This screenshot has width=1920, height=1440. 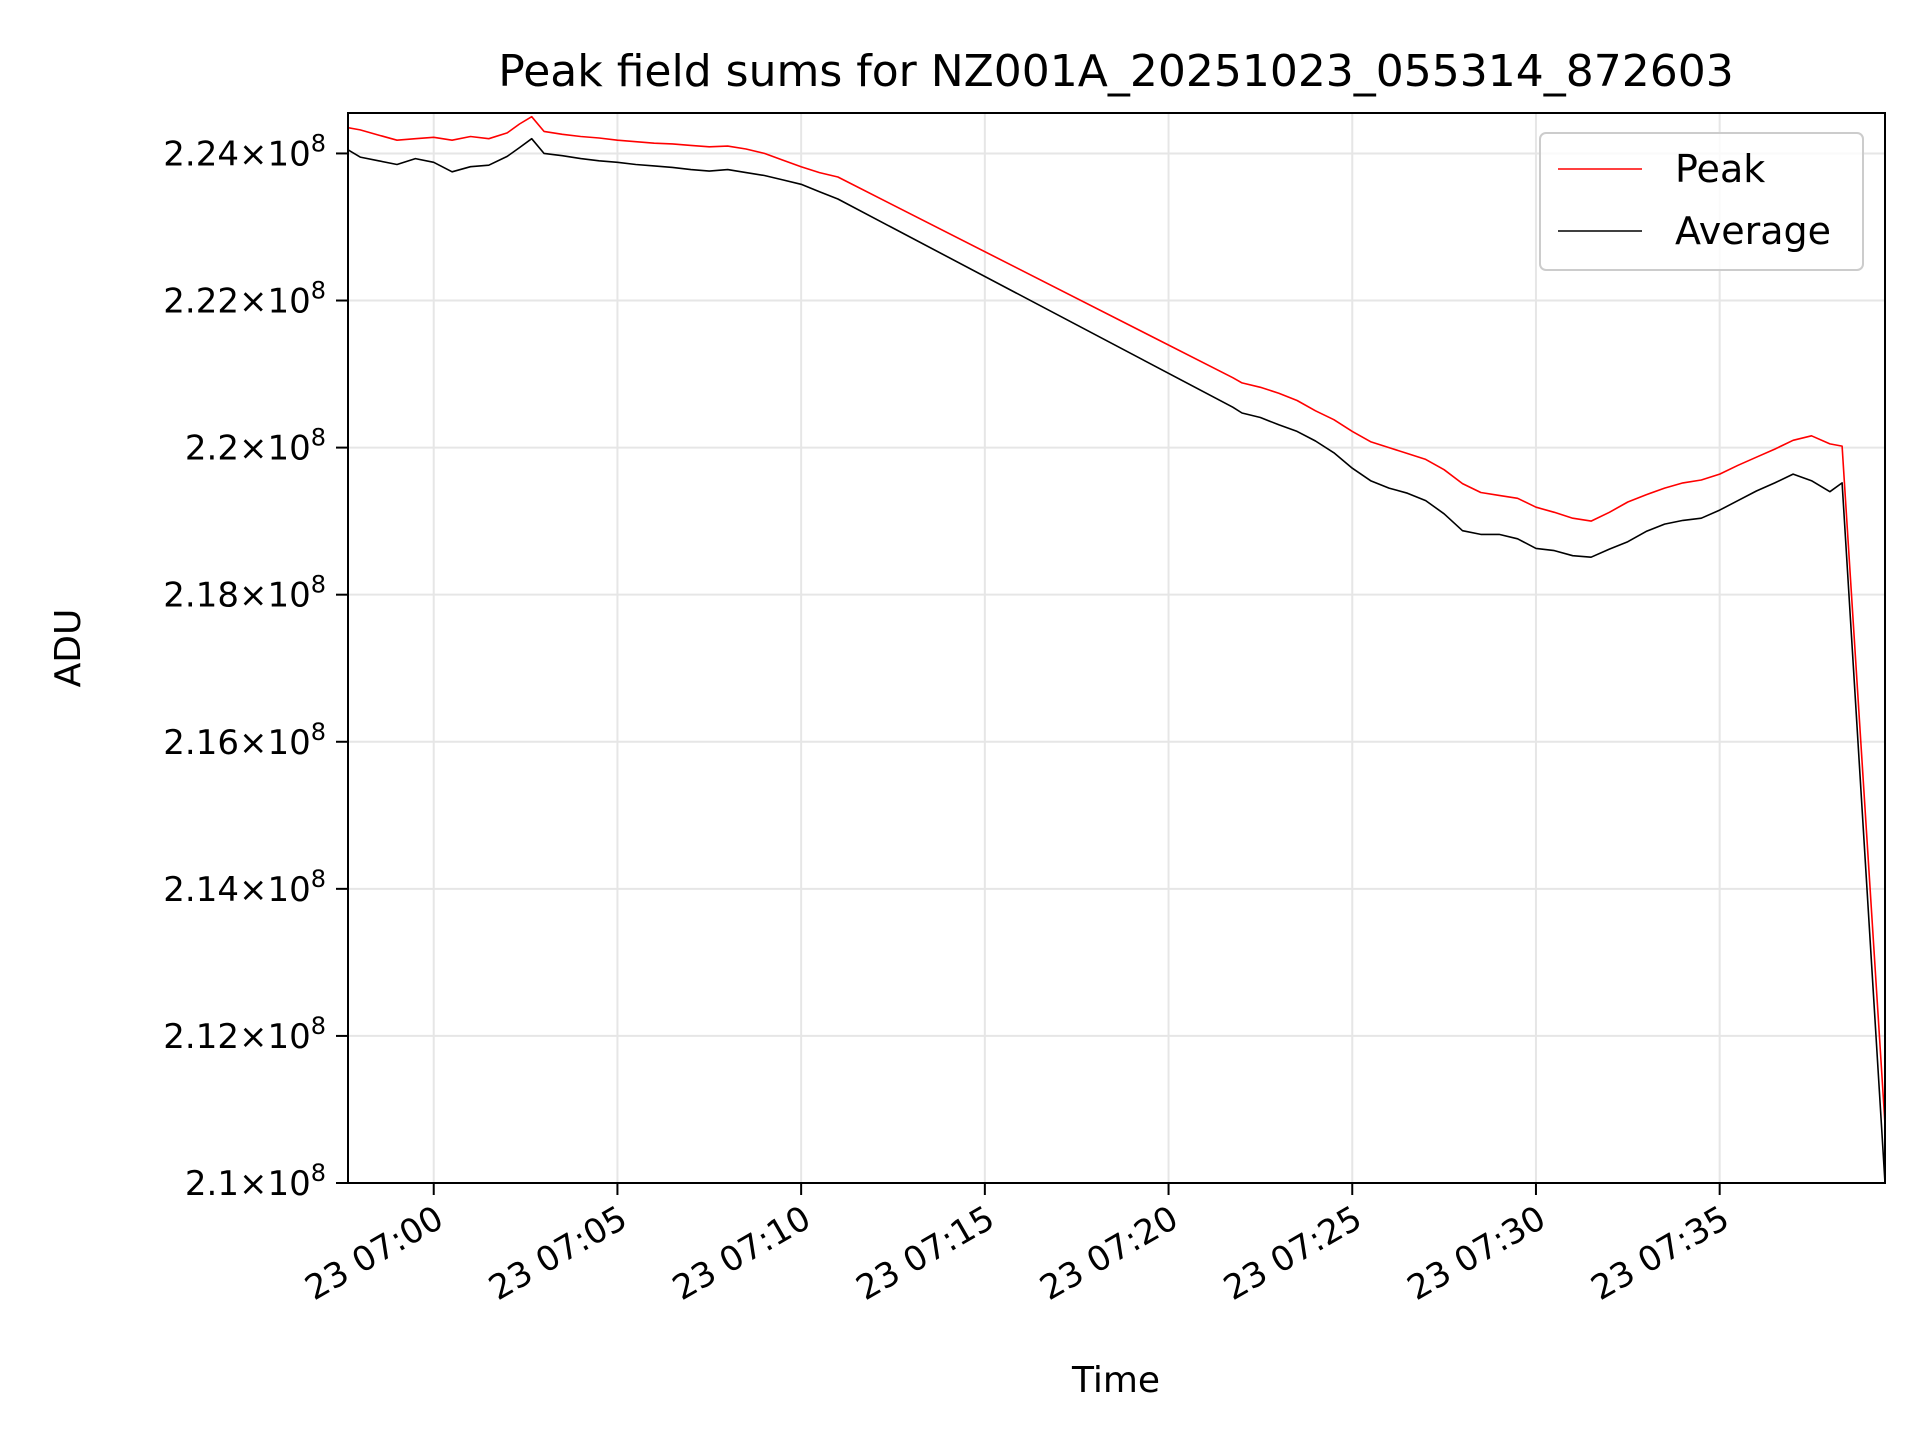 I want to click on y-tick-mantissa: 2.24, so click(x=201, y=154).